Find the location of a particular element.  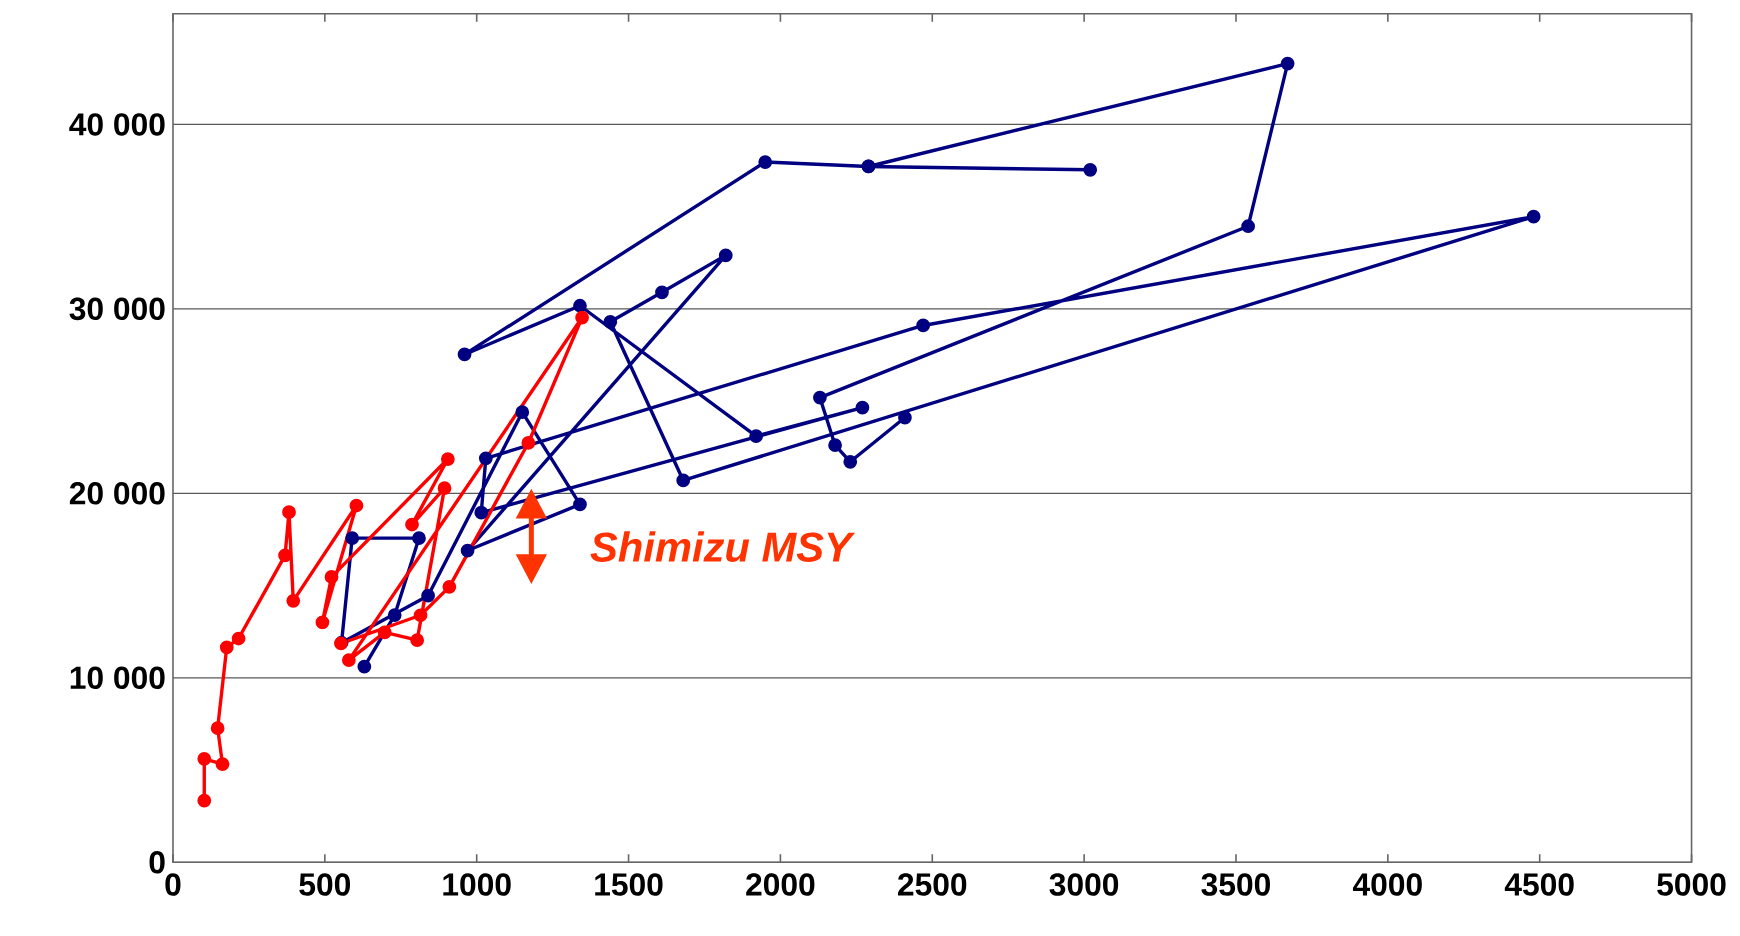

y-tick-label: 0 is located at coordinates (157, 862).